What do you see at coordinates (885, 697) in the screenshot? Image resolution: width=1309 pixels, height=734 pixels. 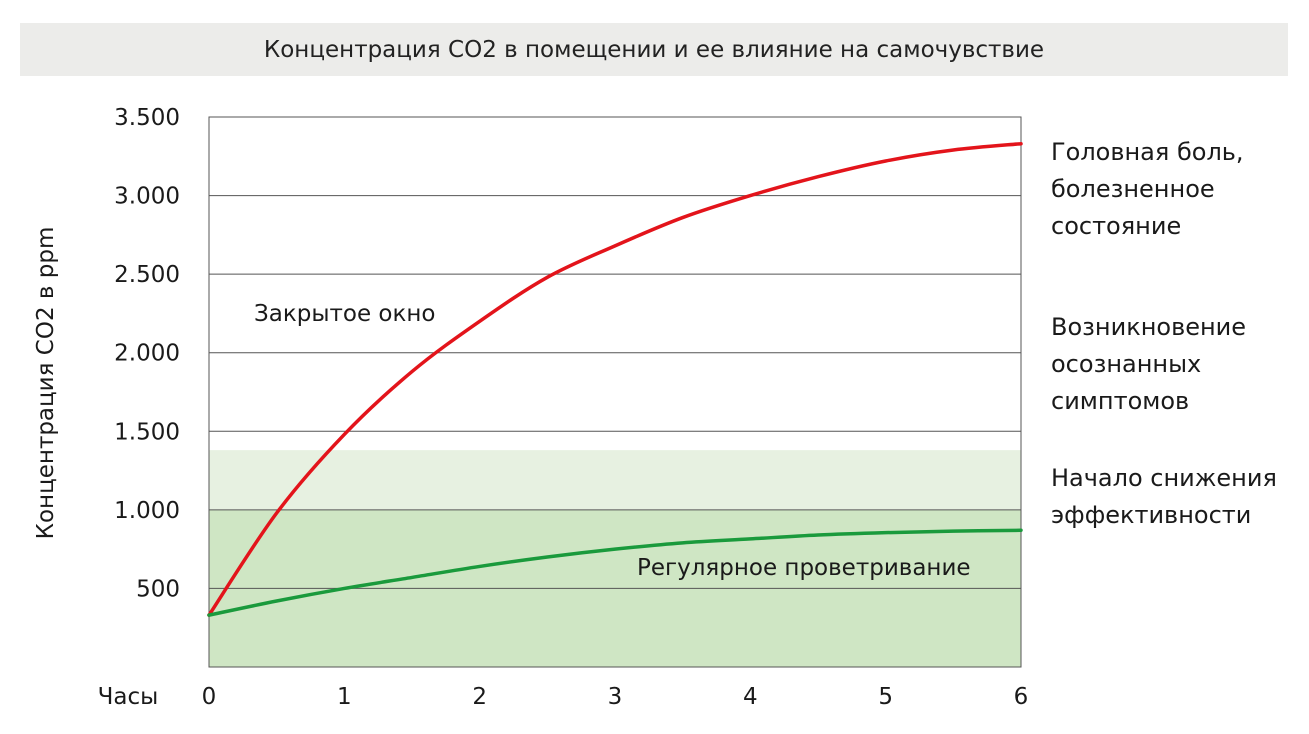 I see `x-tick-label: 5` at bounding box center [885, 697].